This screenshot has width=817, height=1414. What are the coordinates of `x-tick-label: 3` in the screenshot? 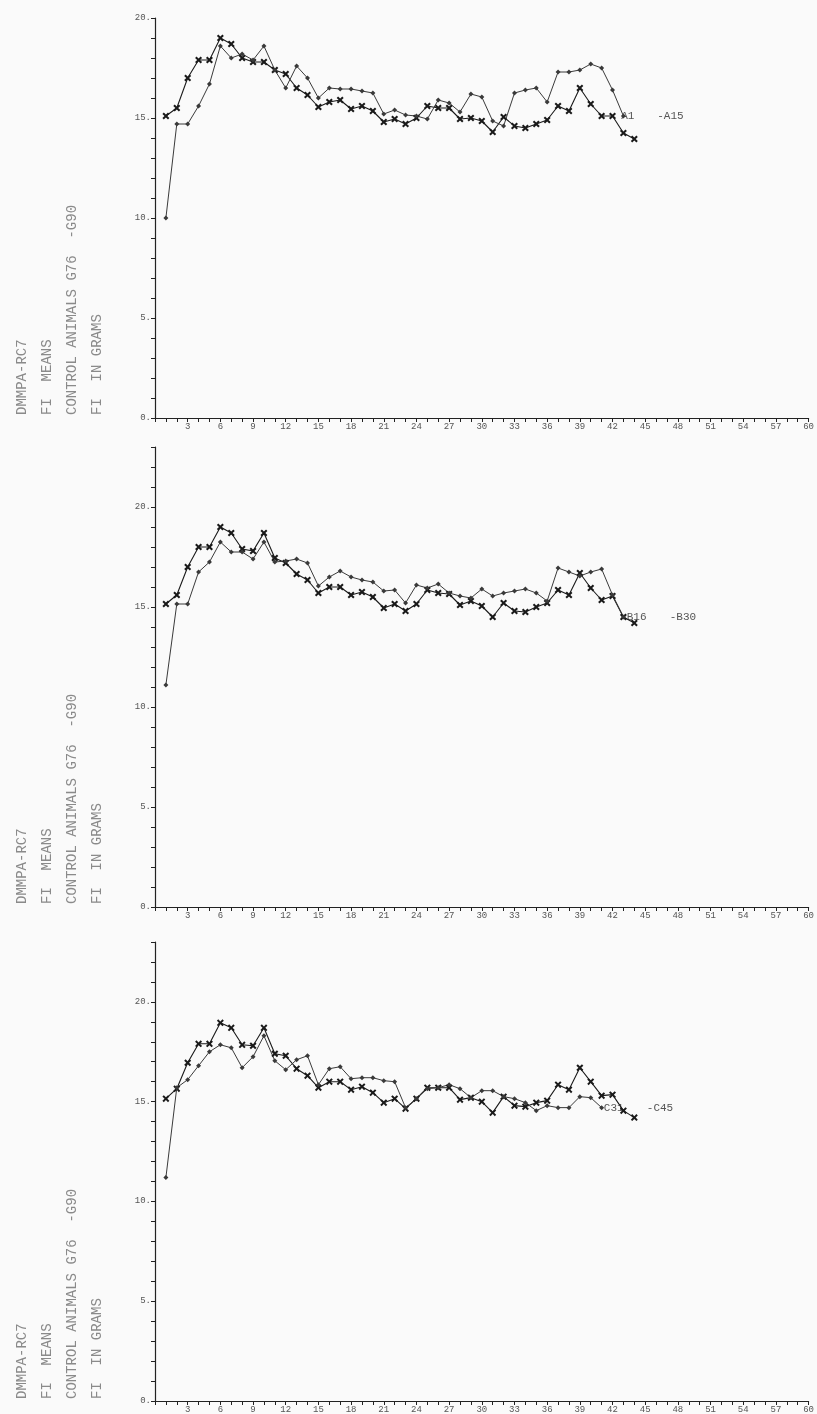 It's located at (187, 915).